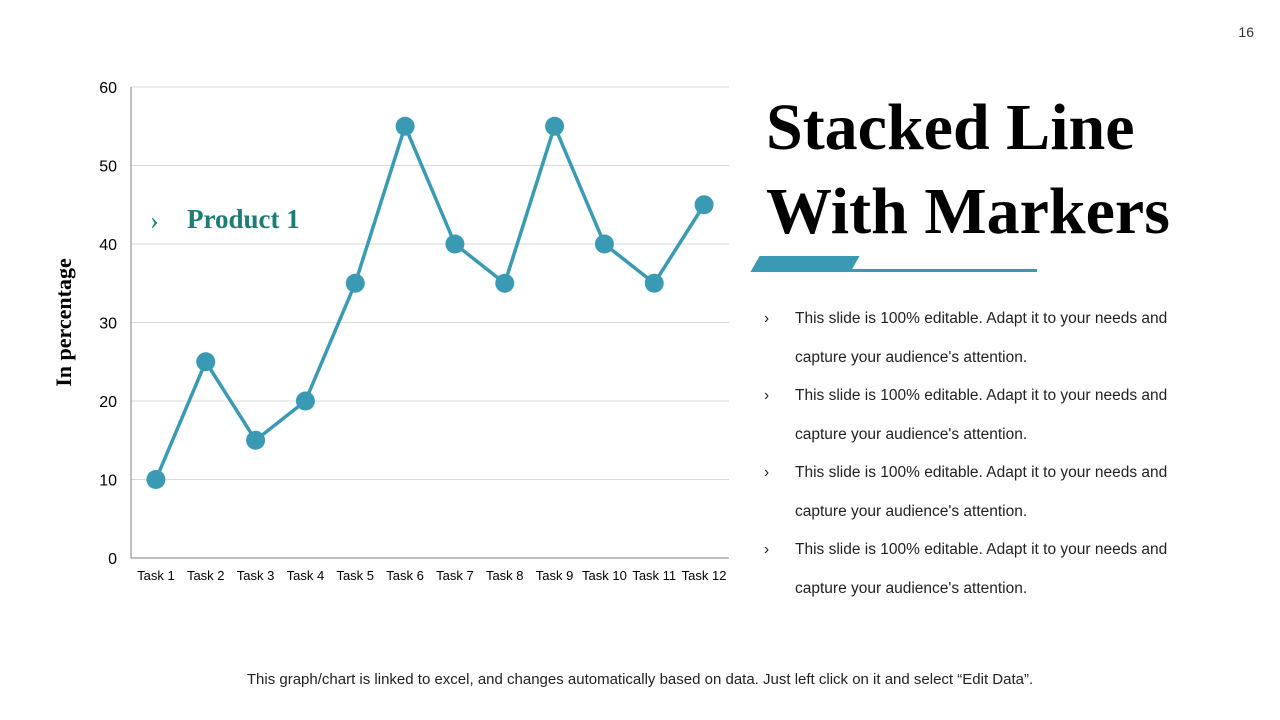 The height and width of the screenshot is (720, 1280). Describe the element at coordinates (950, 127) in the screenshot. I see `title-line-1: Stacked Line` at that location.